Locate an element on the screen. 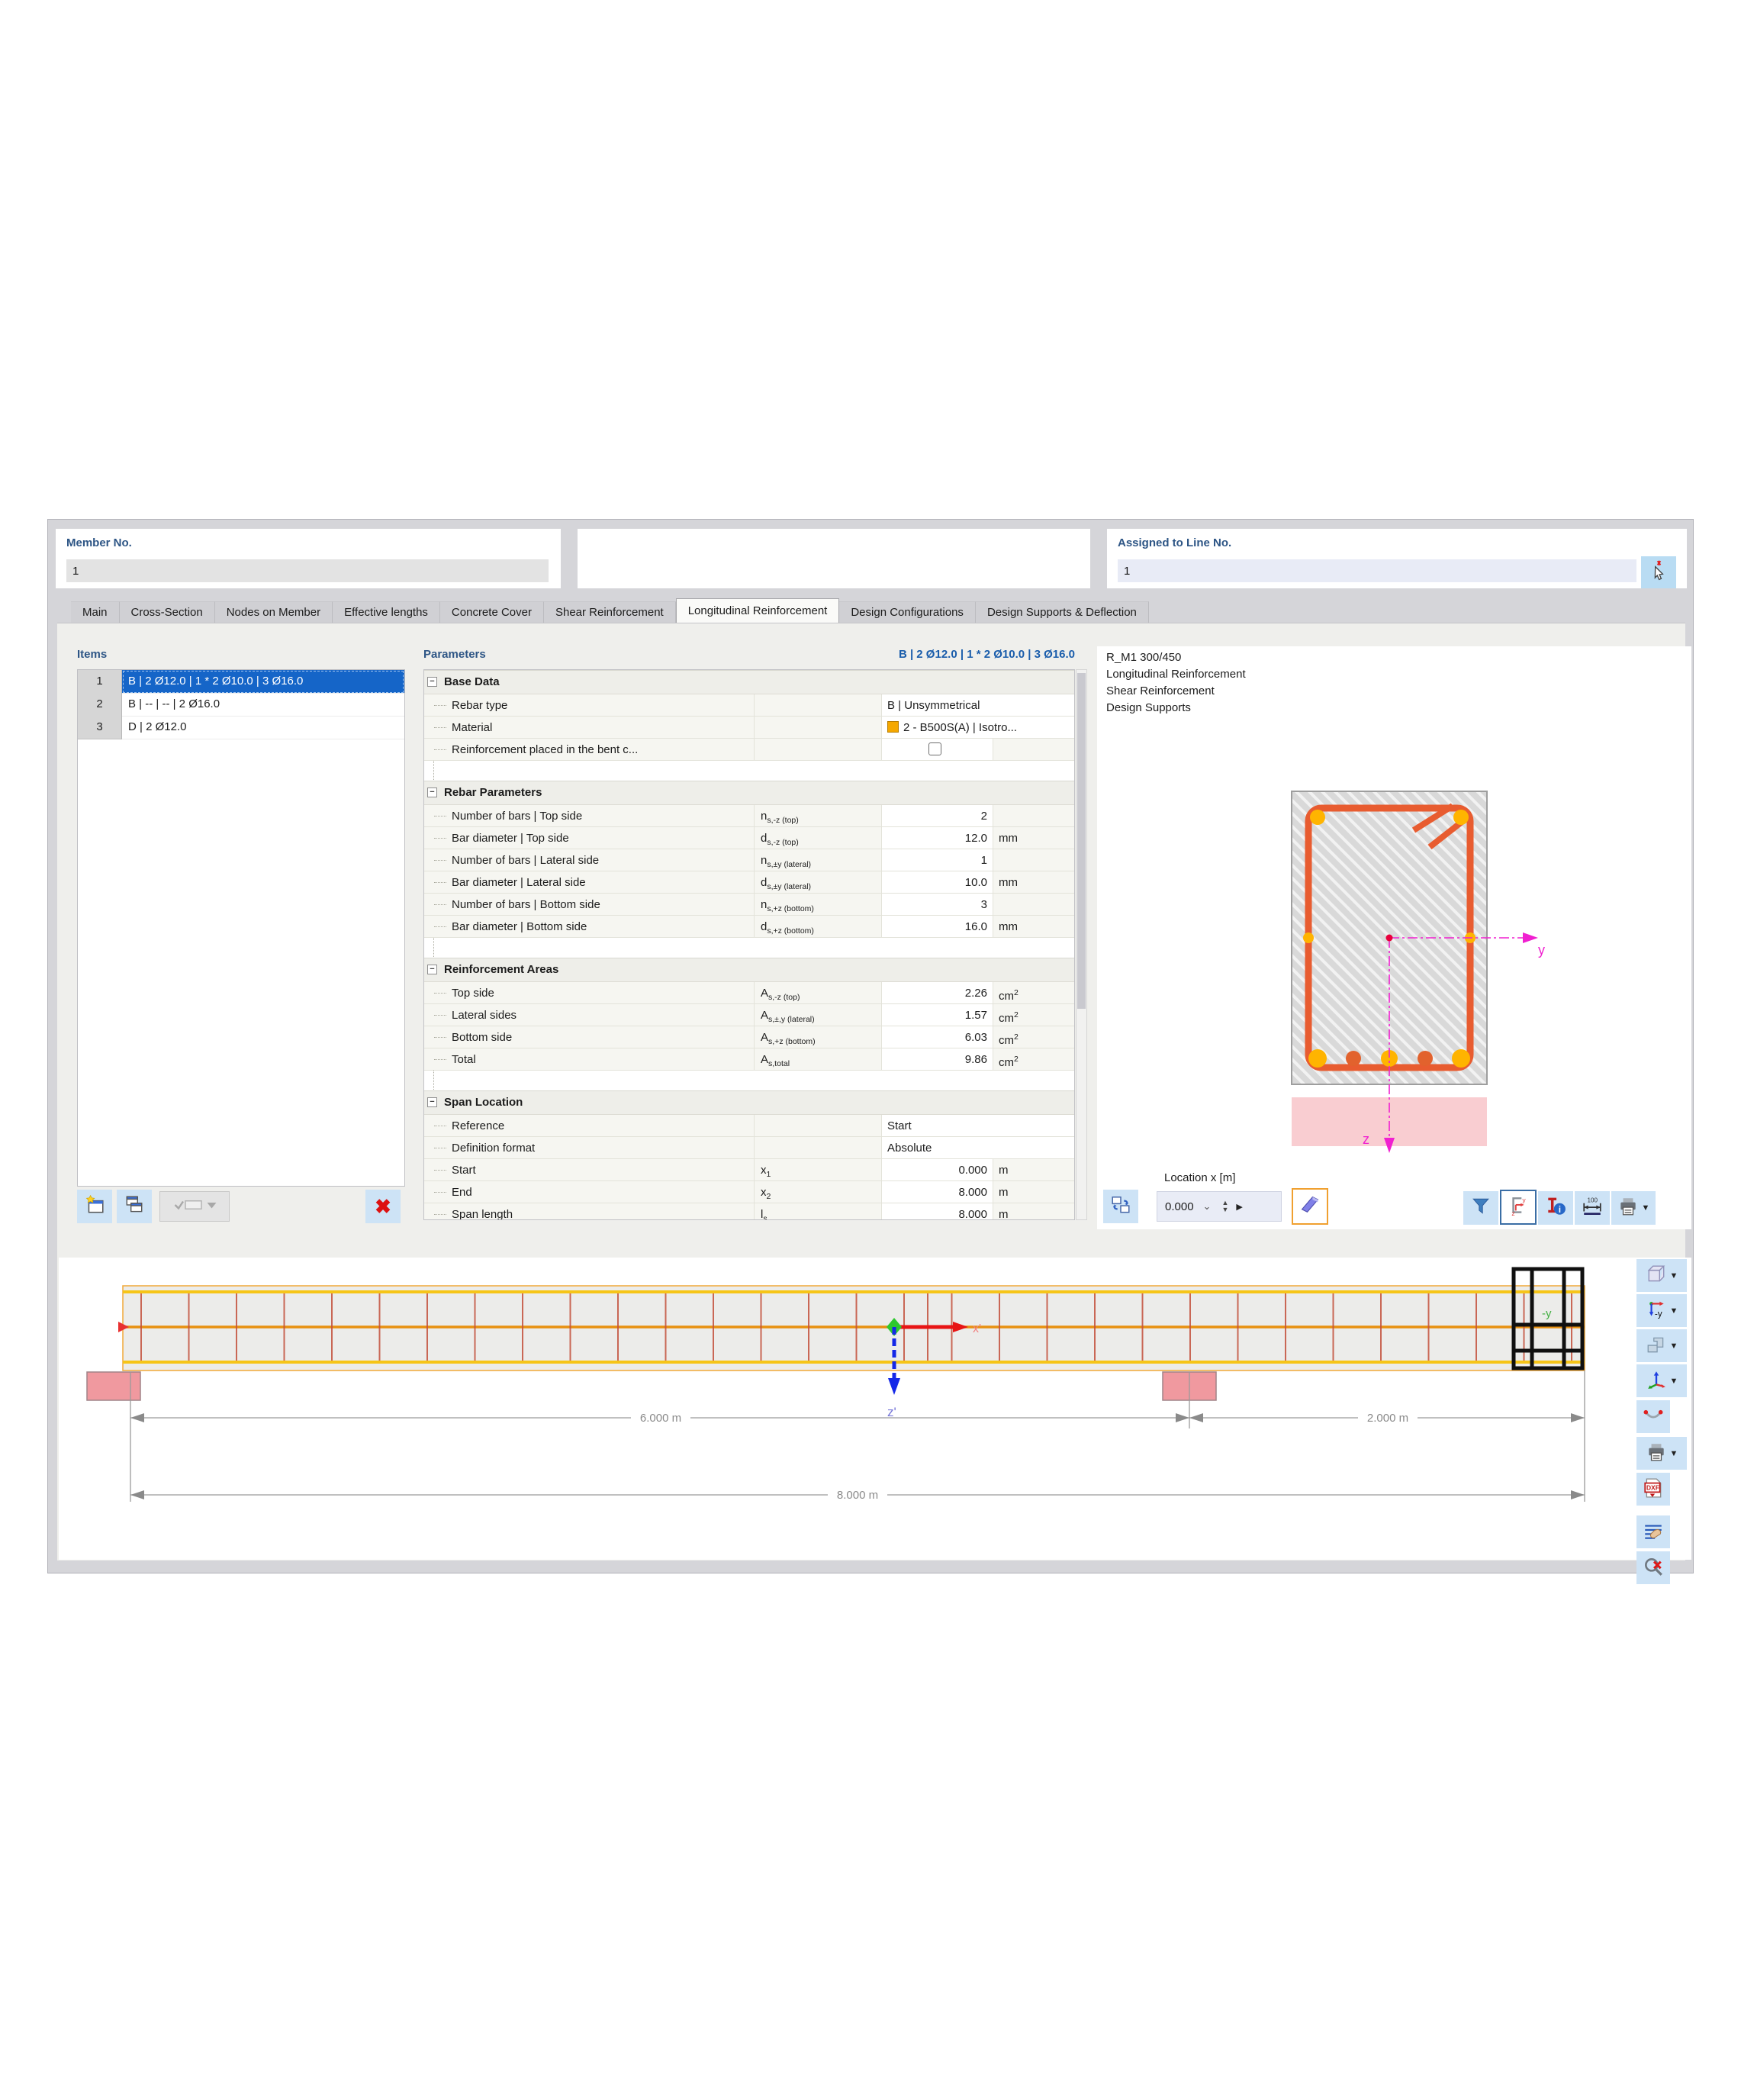 This screenshot has width=1741, height=2100. param-row: Span length ls 8.000 m is located at coordinates (749, 1211).